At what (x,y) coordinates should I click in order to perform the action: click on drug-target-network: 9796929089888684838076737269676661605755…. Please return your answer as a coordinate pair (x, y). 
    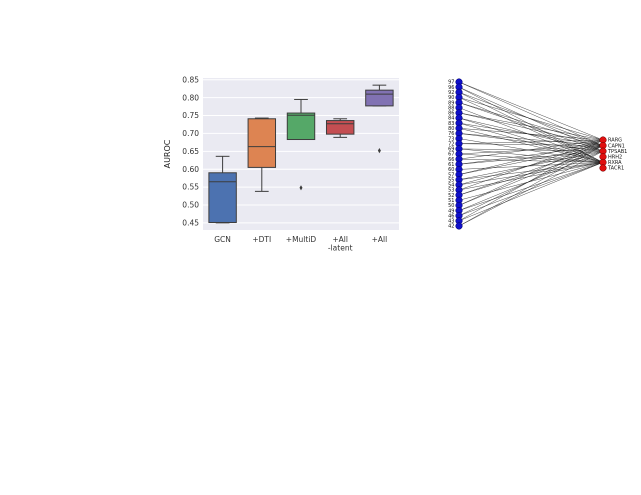
    Looking at the image, I should click on (537, 154).